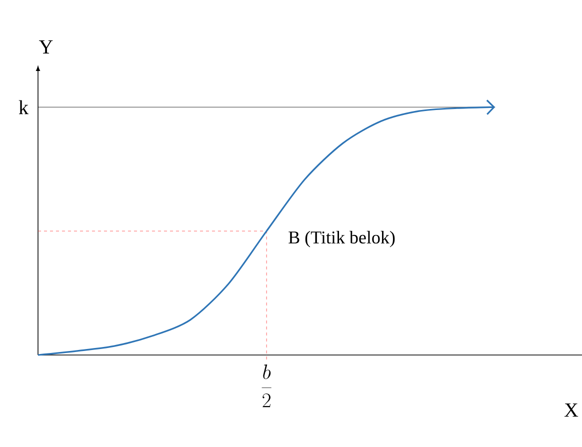 The width and height of the screenshot is (582, 447). I want to click on text: $\frac{b}{2}$, so click(267, 386).